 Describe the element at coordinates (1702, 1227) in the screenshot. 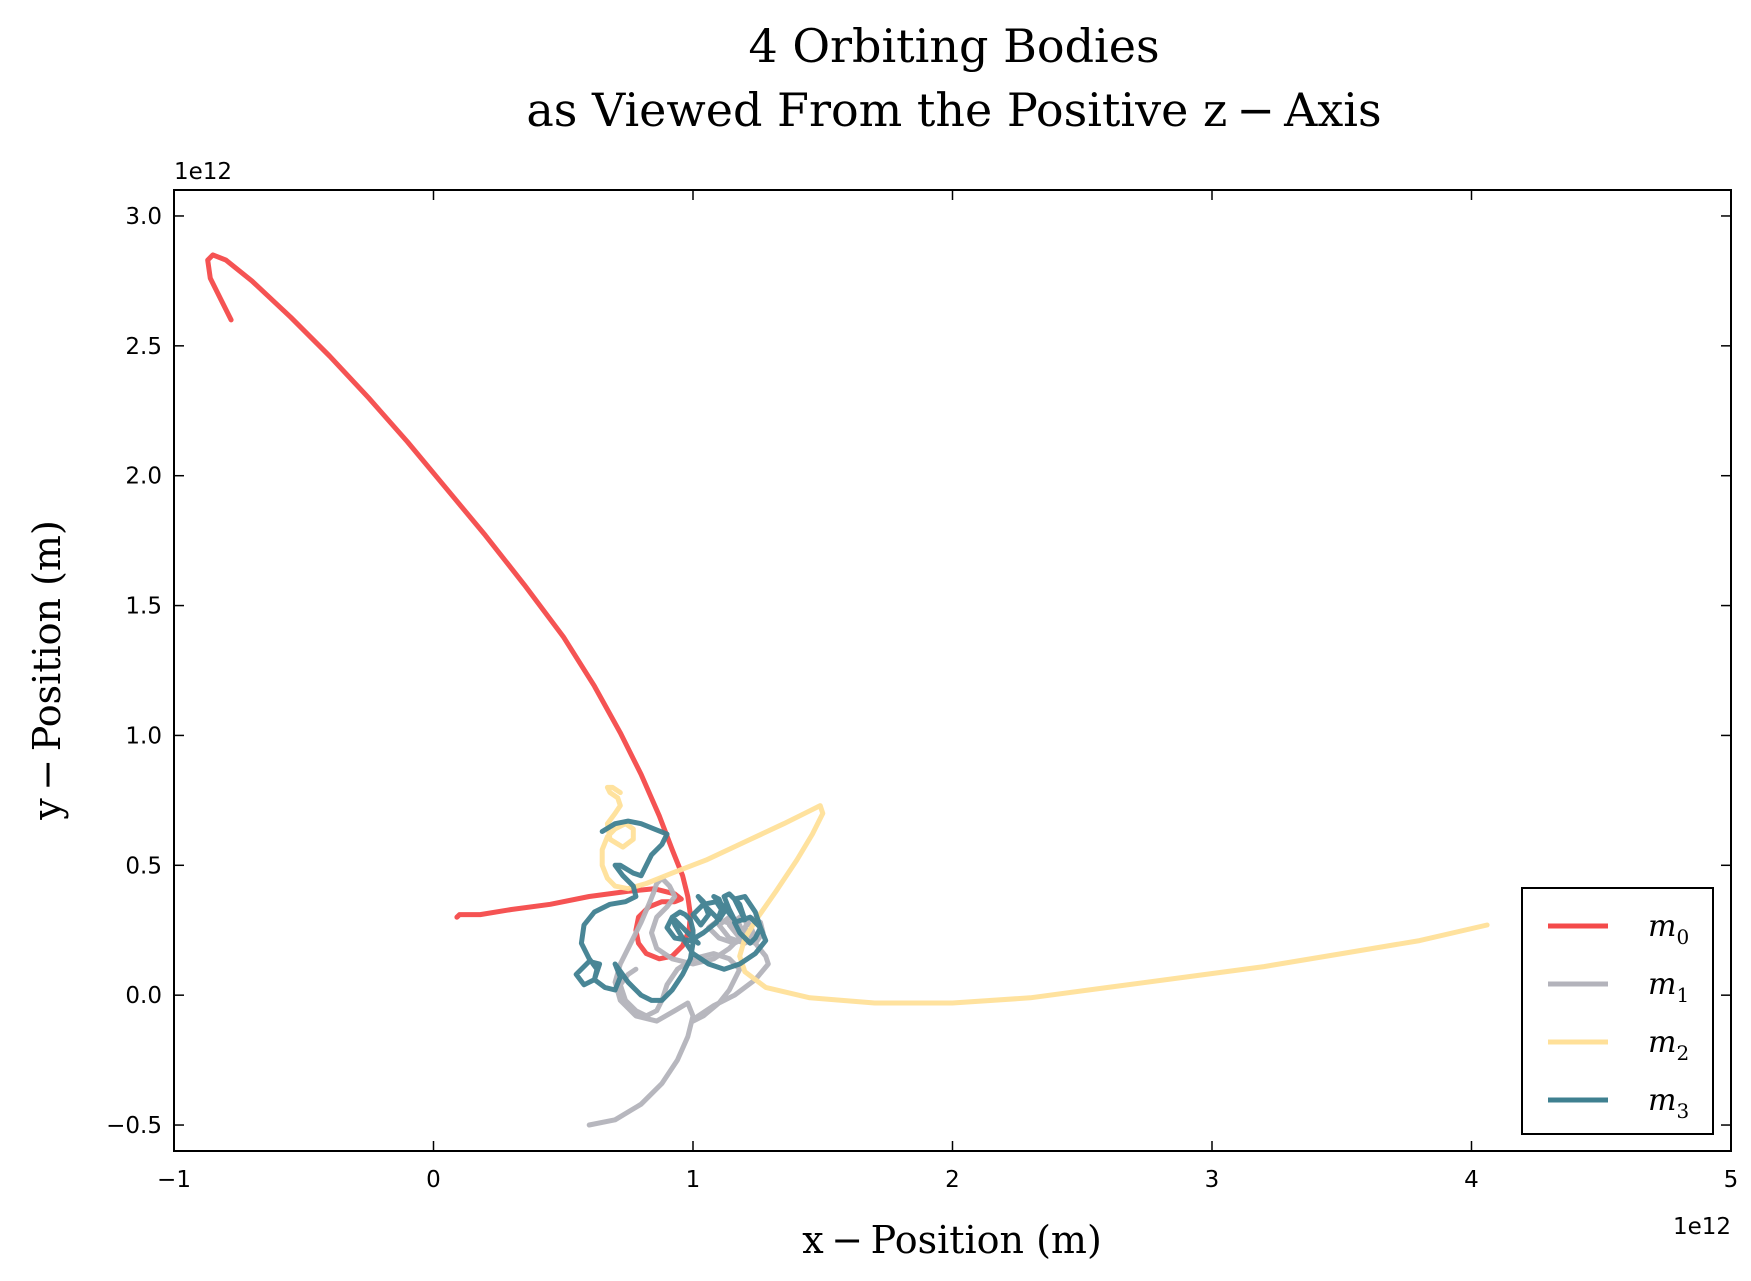

I see `x-offset-label: 1e12` at that location.